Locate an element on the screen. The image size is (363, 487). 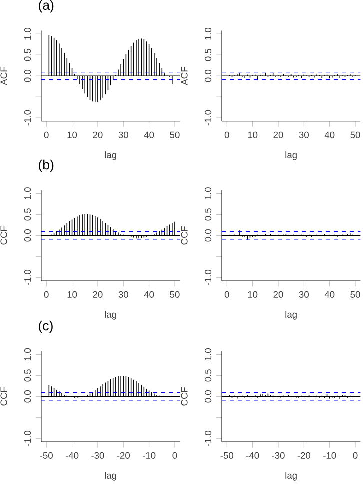
chart-title: (c) is located at coordinates (46, 327).